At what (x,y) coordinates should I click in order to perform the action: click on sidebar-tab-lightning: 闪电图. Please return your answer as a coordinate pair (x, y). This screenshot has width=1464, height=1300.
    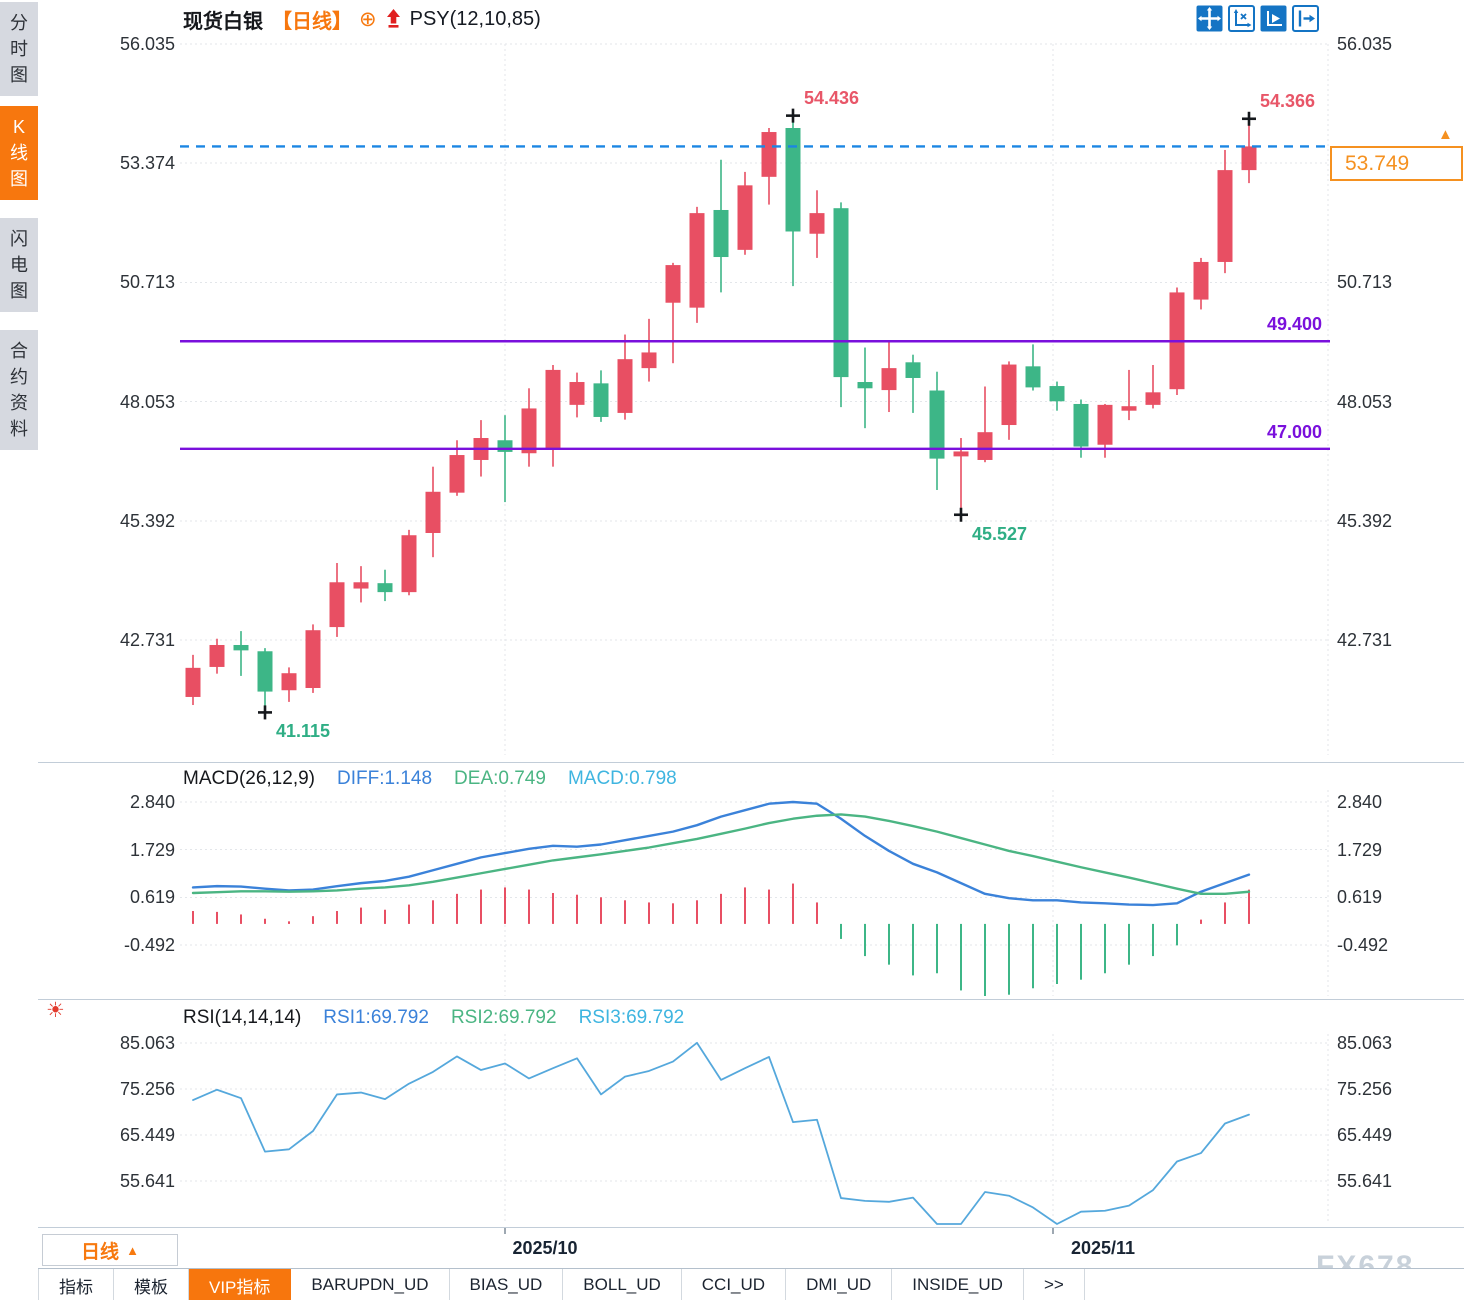
    Looking at the image, I should click on (19, 265).